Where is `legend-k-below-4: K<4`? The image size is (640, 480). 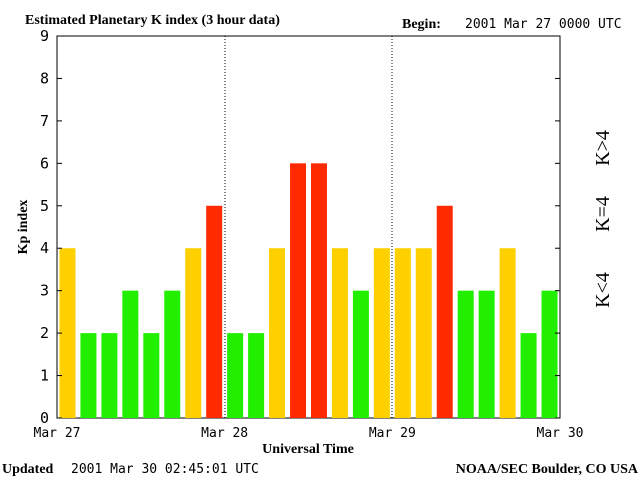 legend-k-below-4: K<4 is located at coordinates (603, 290).